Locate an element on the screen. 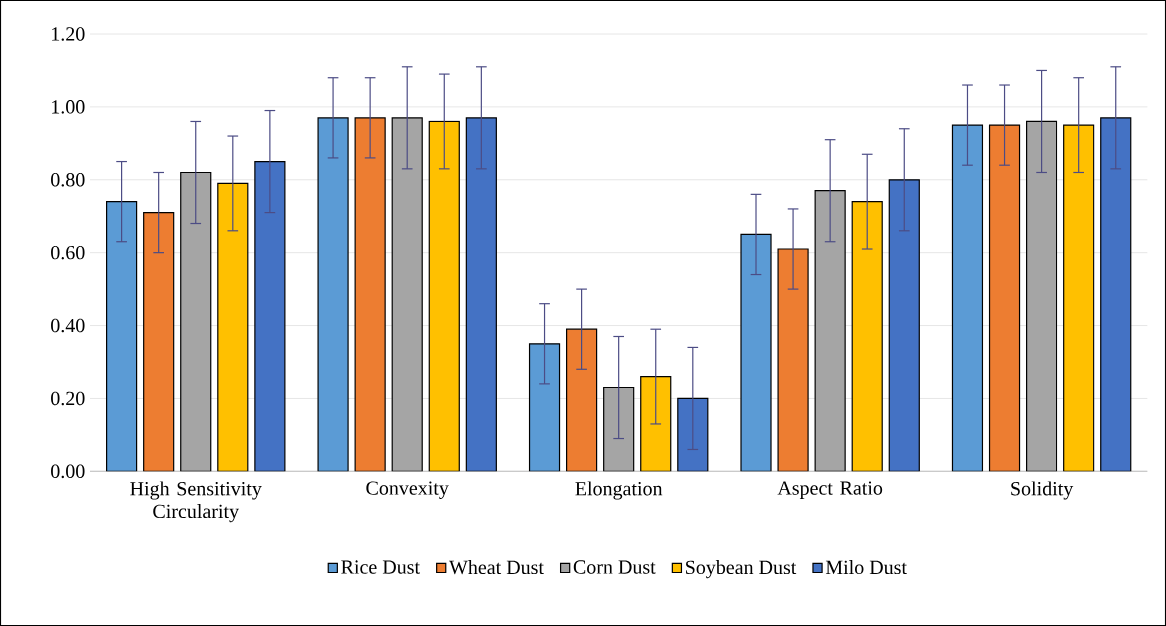 The image size is (1166, 626). legend-label: Wheat Dust is located at coordinates (496, 567).